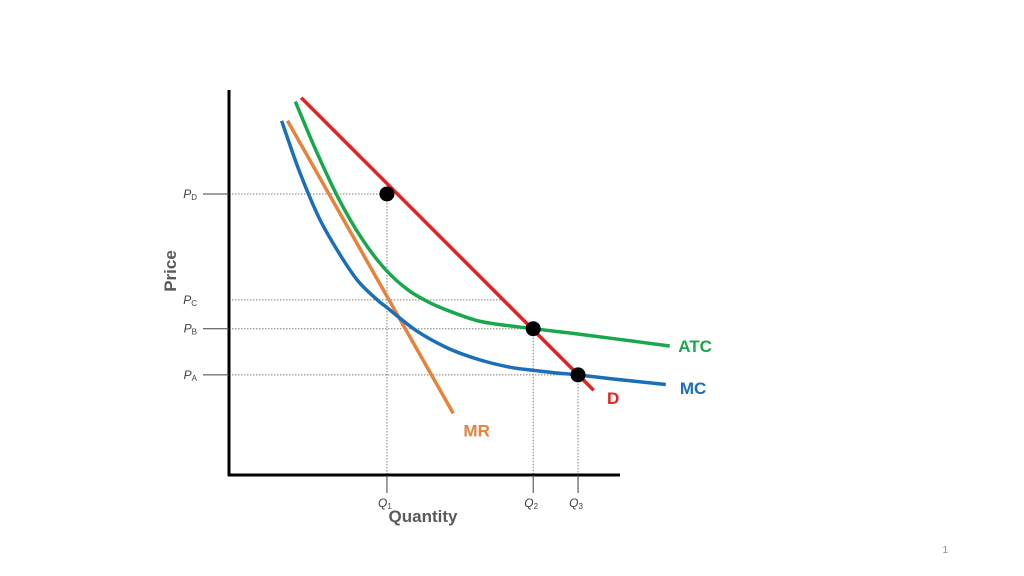  What do you see at coordinates (370, 267) in the screenshot?
I see `curve-mr` at bounding box center [370, 267].